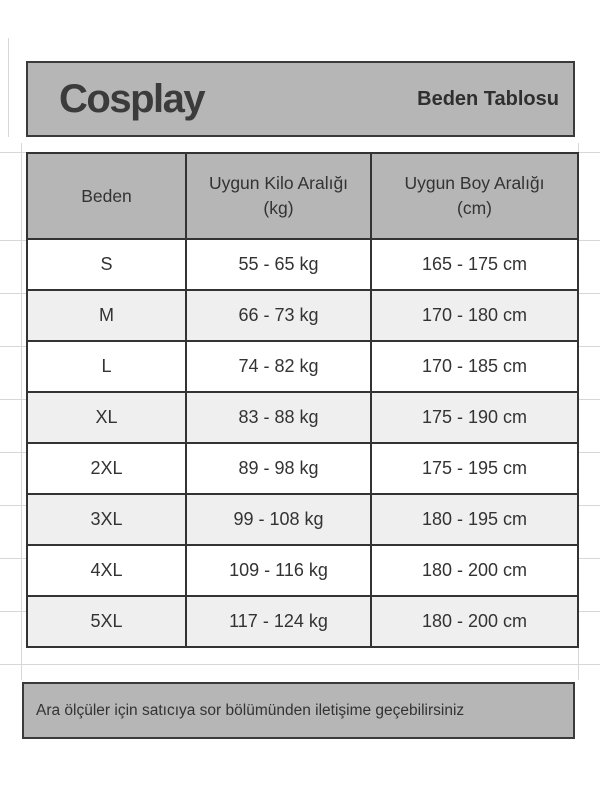 This screenshot has width=600, height=800. What do you see at coordinates (474, 315) in the screenshot?
I see `height-range-cell: 170 - 180 cm` at bounding box center [474, 315].